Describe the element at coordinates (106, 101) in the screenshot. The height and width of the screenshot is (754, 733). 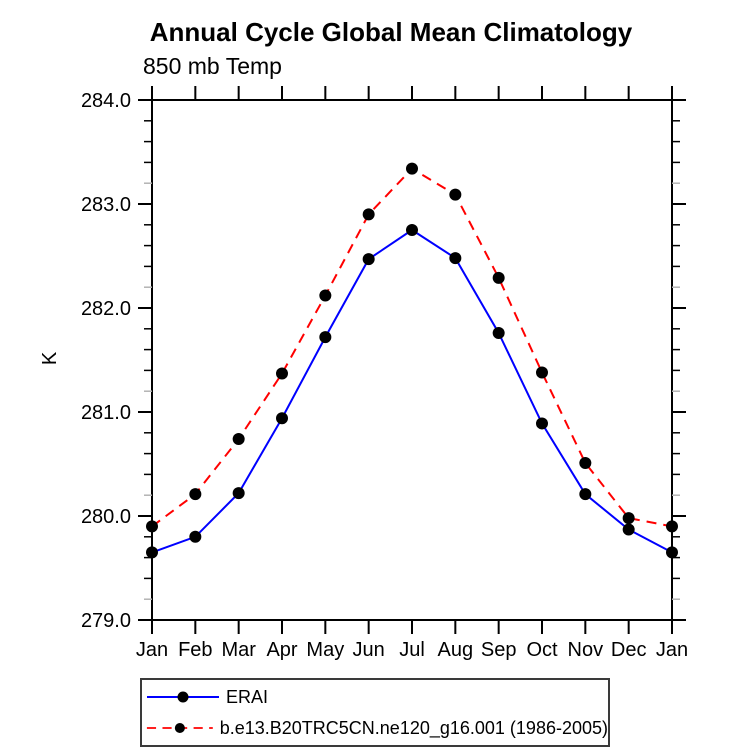
I see `y-tick-label: 284.0` at that location.